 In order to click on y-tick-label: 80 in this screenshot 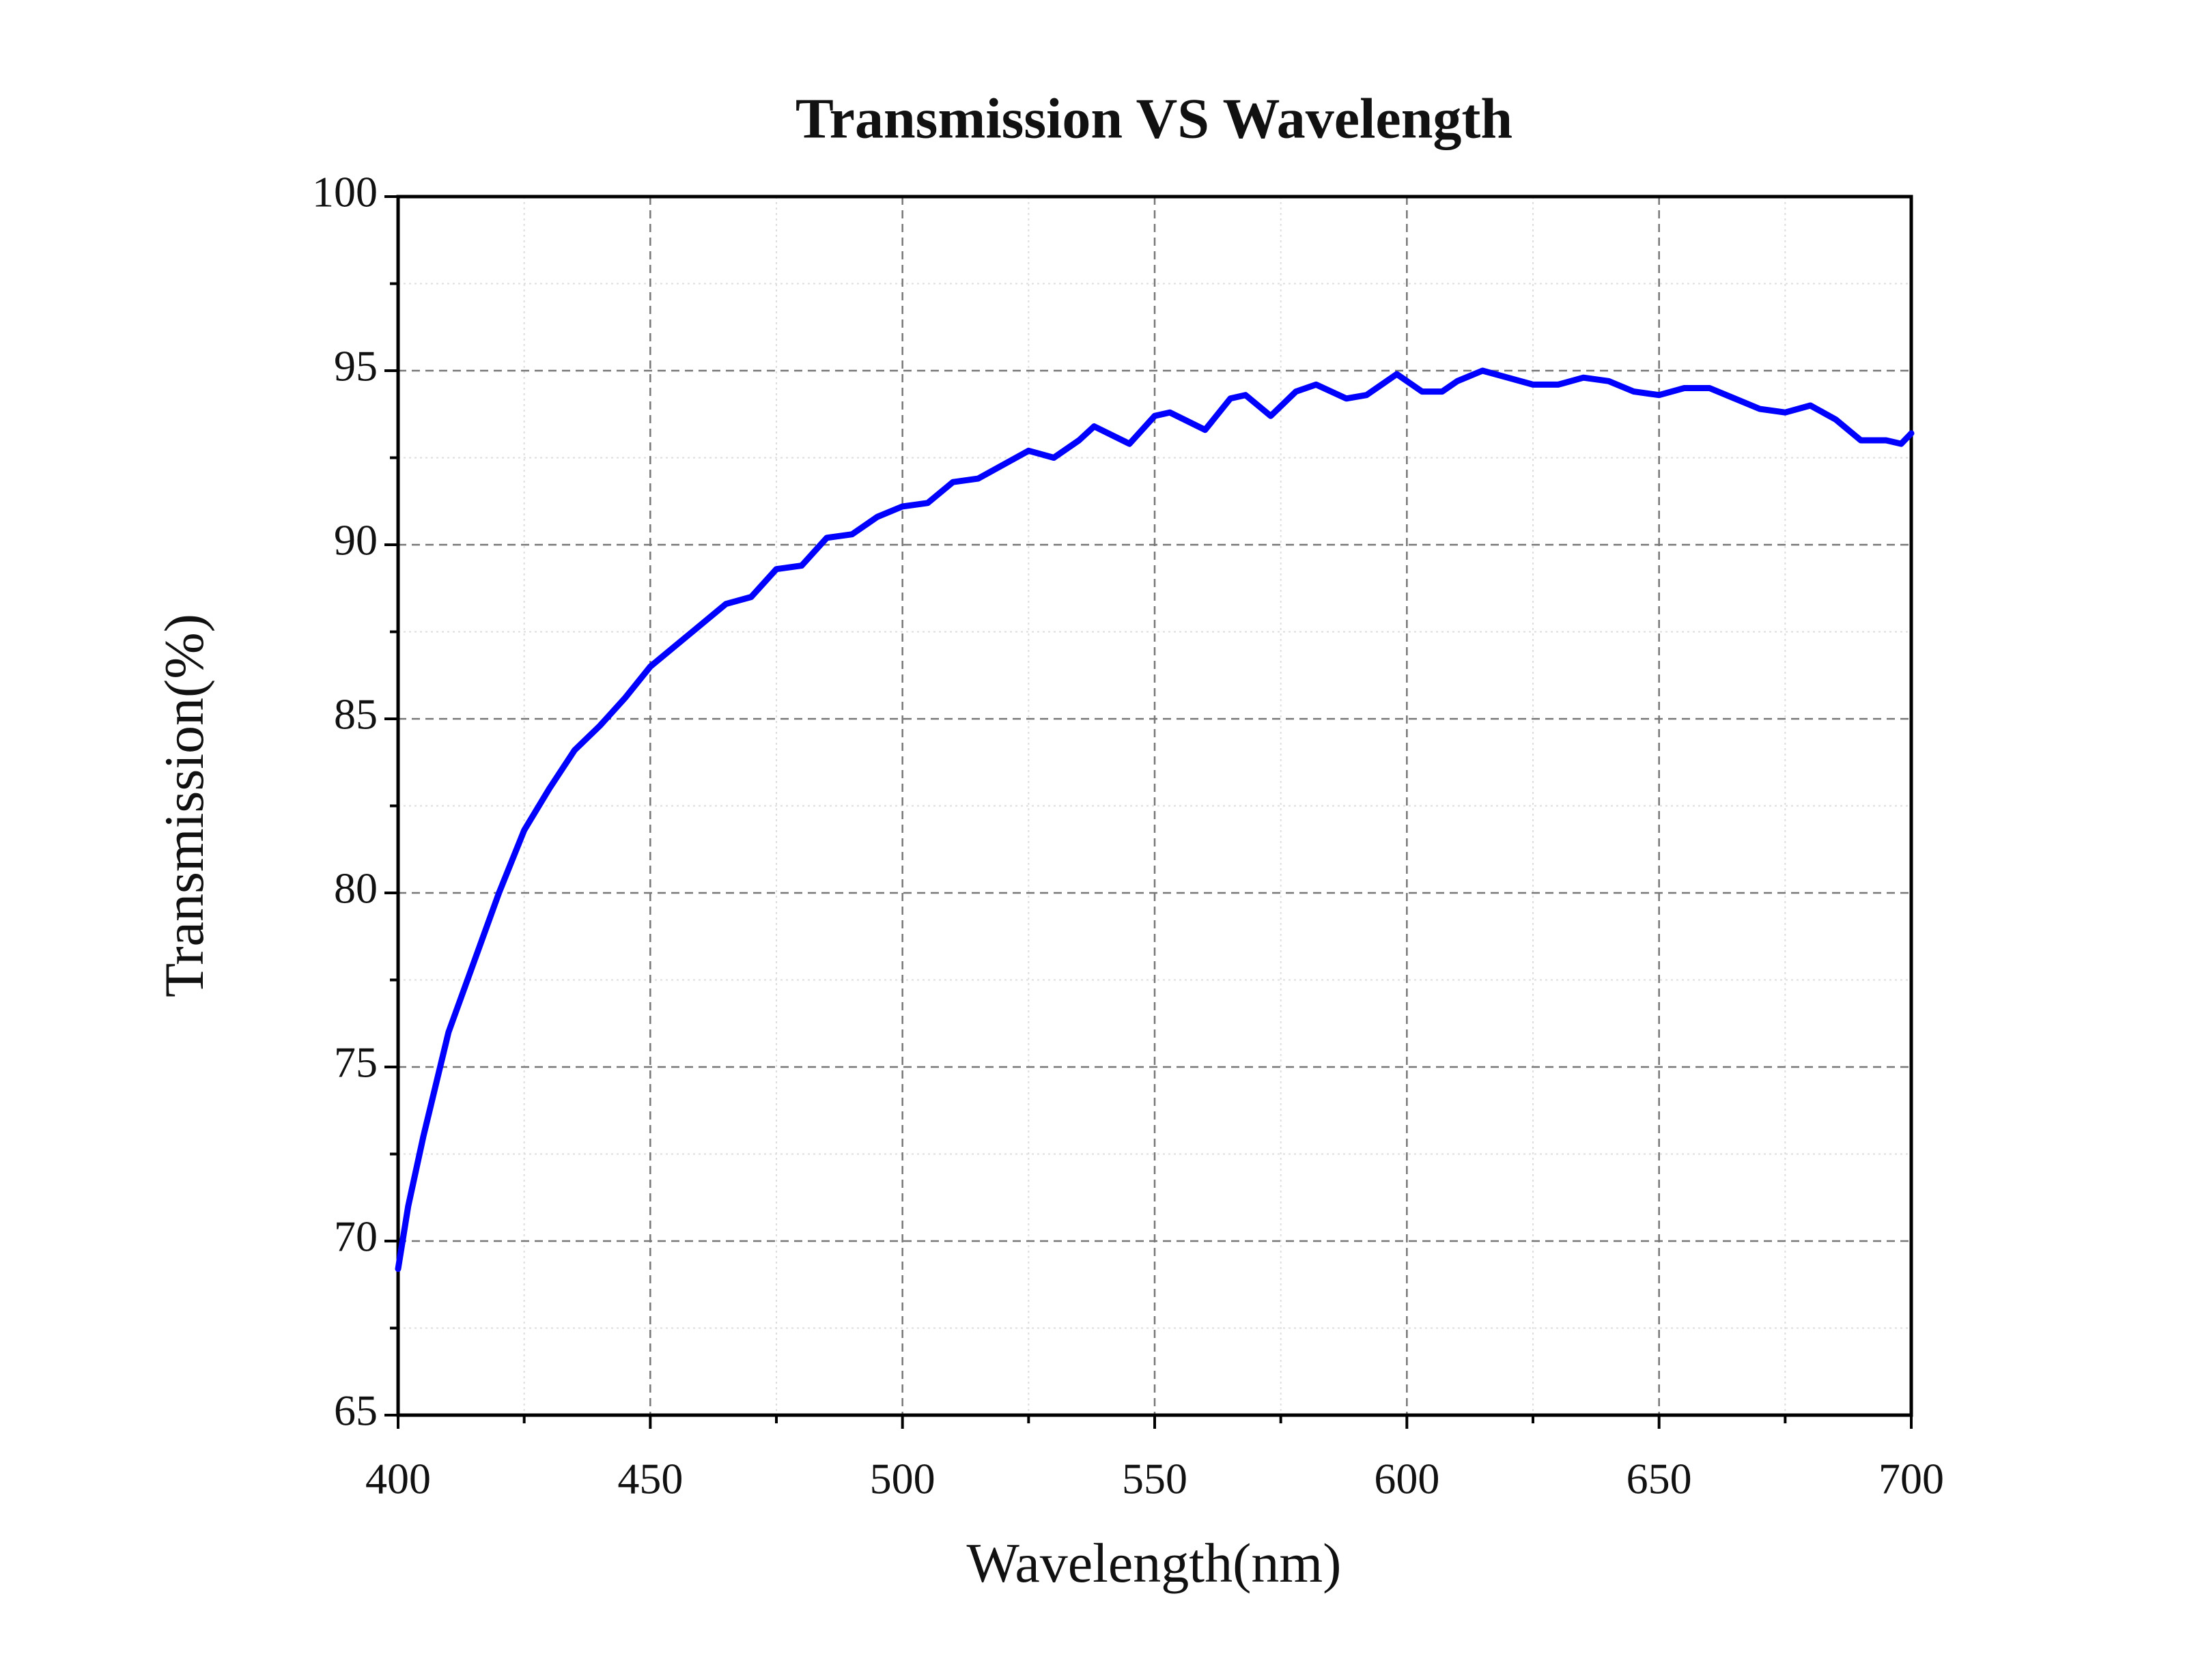, I will do `click(356, 888)`.